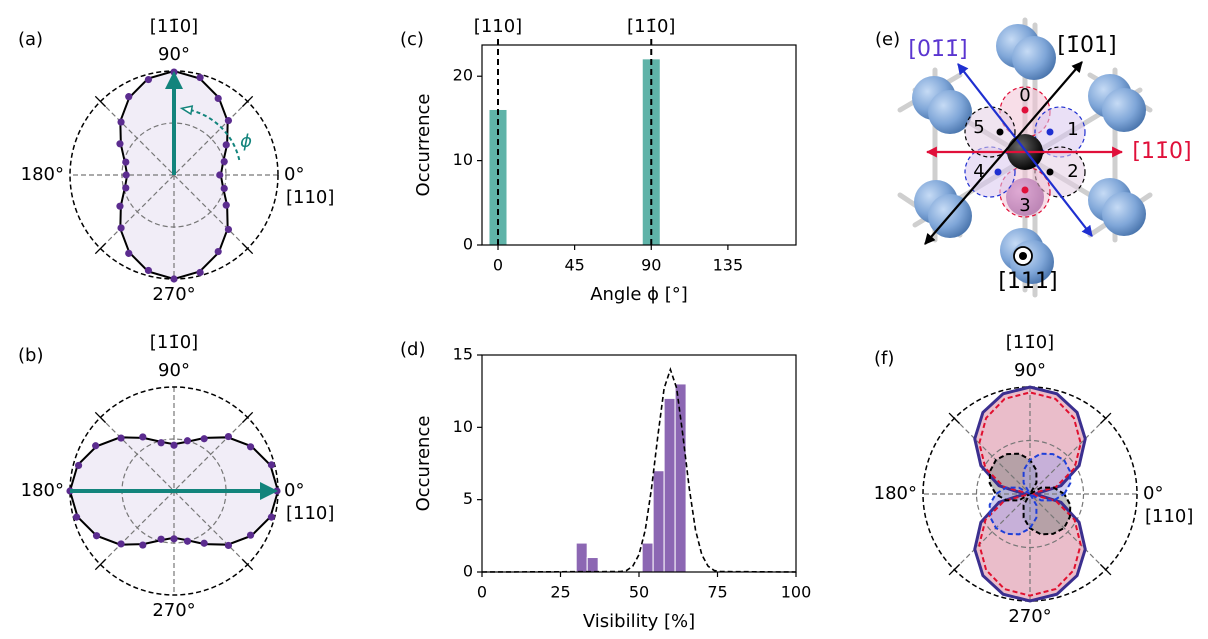 This screenshot has width=1208, height=639. I want to click on x-tick-label: 135, so click(728, 265).